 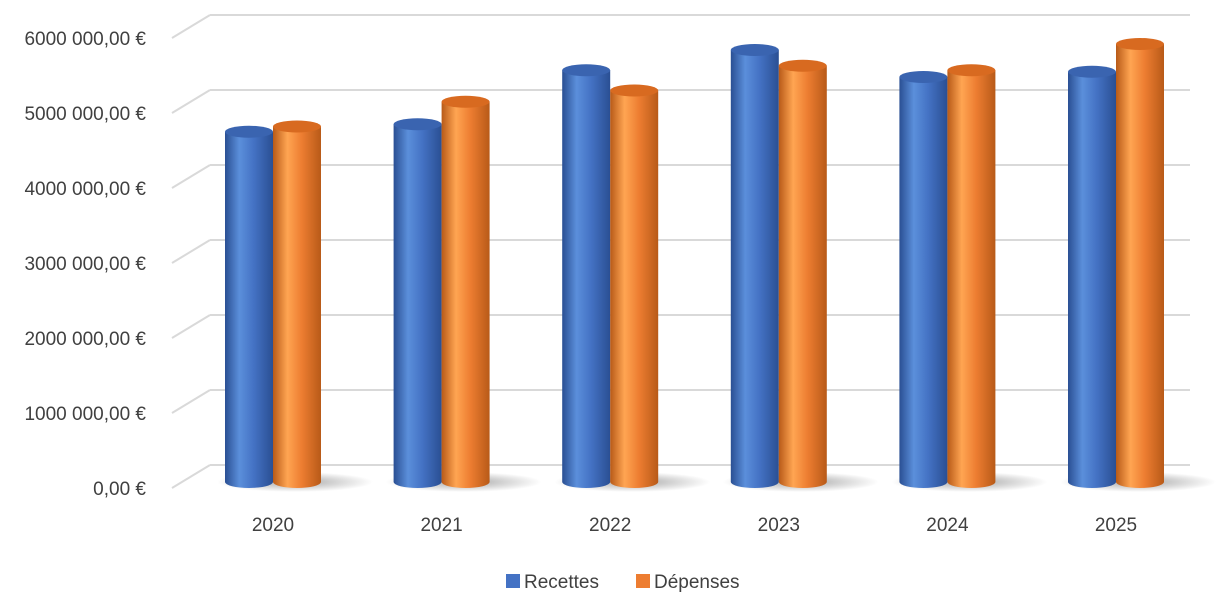 I want to click on legend-item-depenses: Dépenses, so click(x=688, y=582).